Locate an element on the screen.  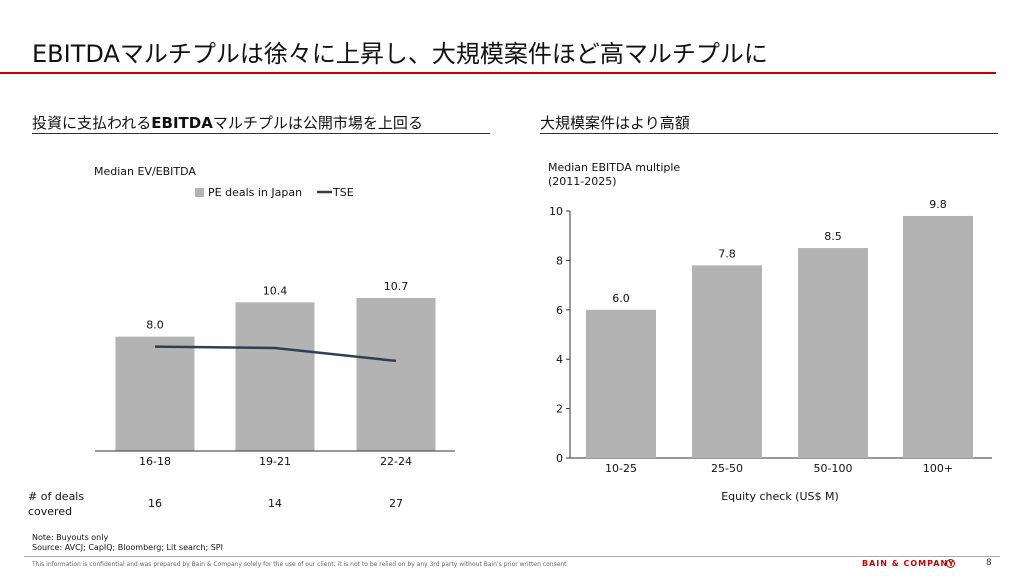
right-chart-title-line2: (2011-2025) is located at coordinates (582, 181).